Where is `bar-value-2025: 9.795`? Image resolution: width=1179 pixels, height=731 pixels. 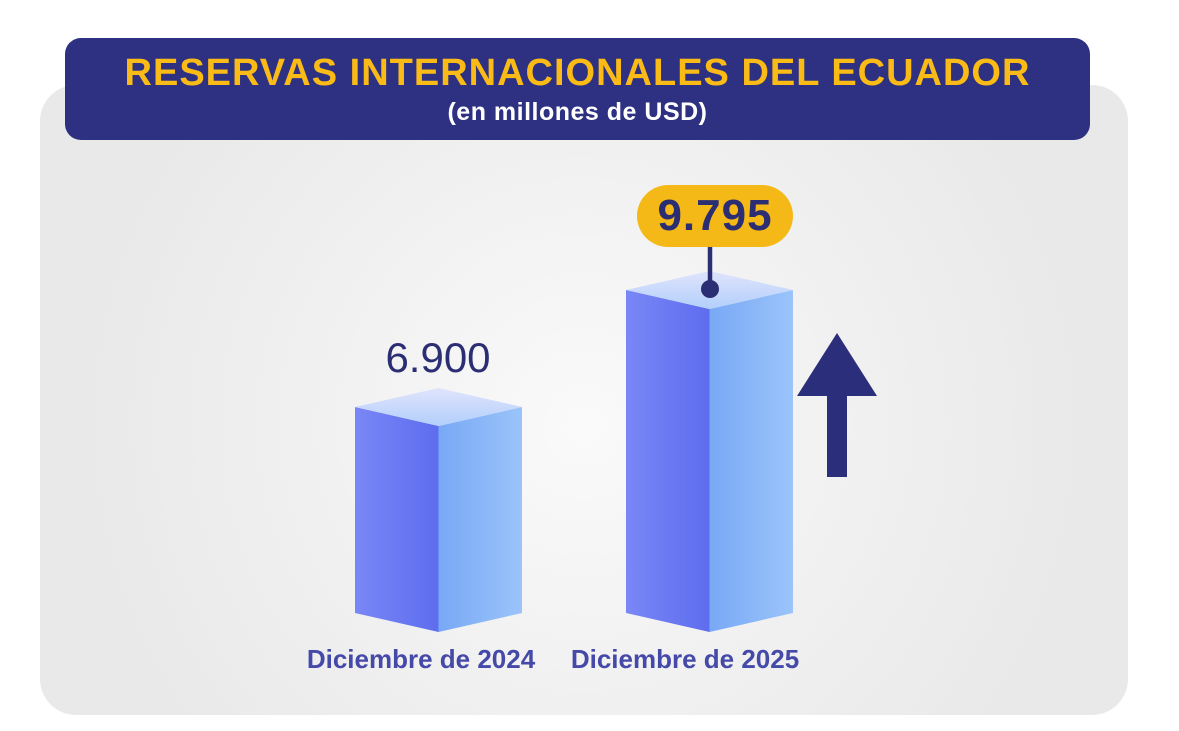 bar-value-2025: 9.795 is located at coordinates (715, 215).